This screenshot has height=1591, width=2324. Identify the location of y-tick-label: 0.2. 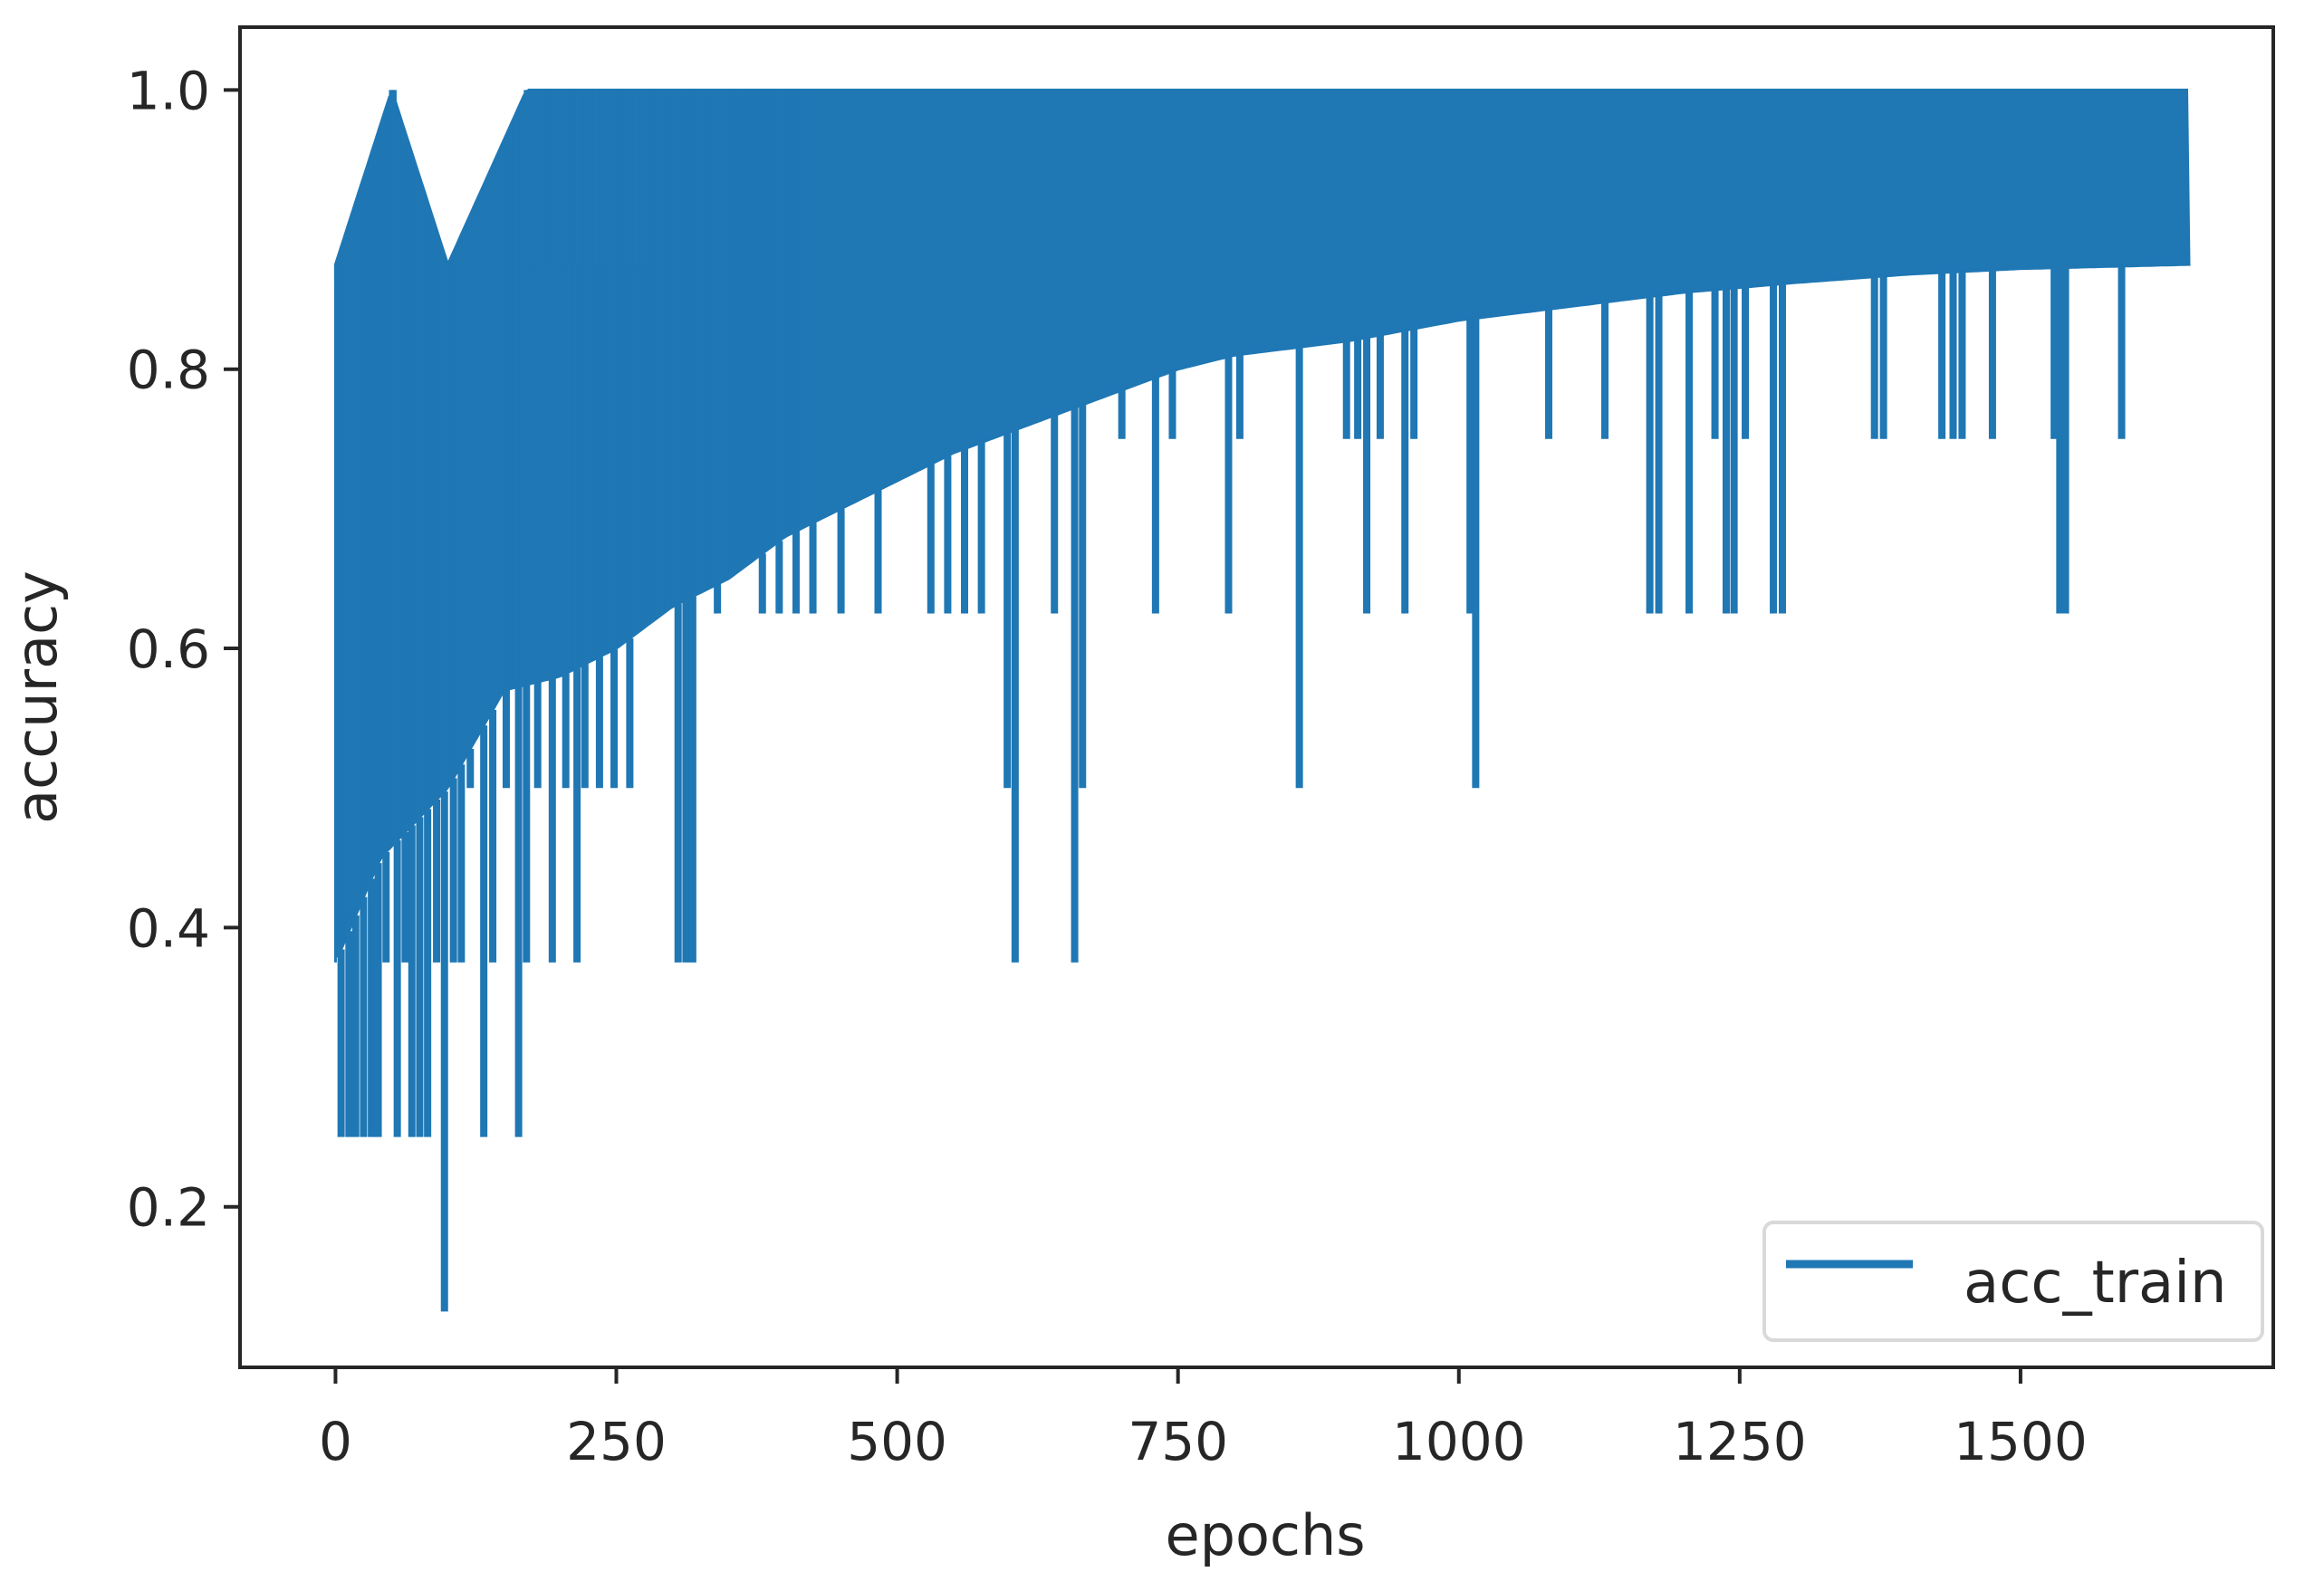
(168, 1208).